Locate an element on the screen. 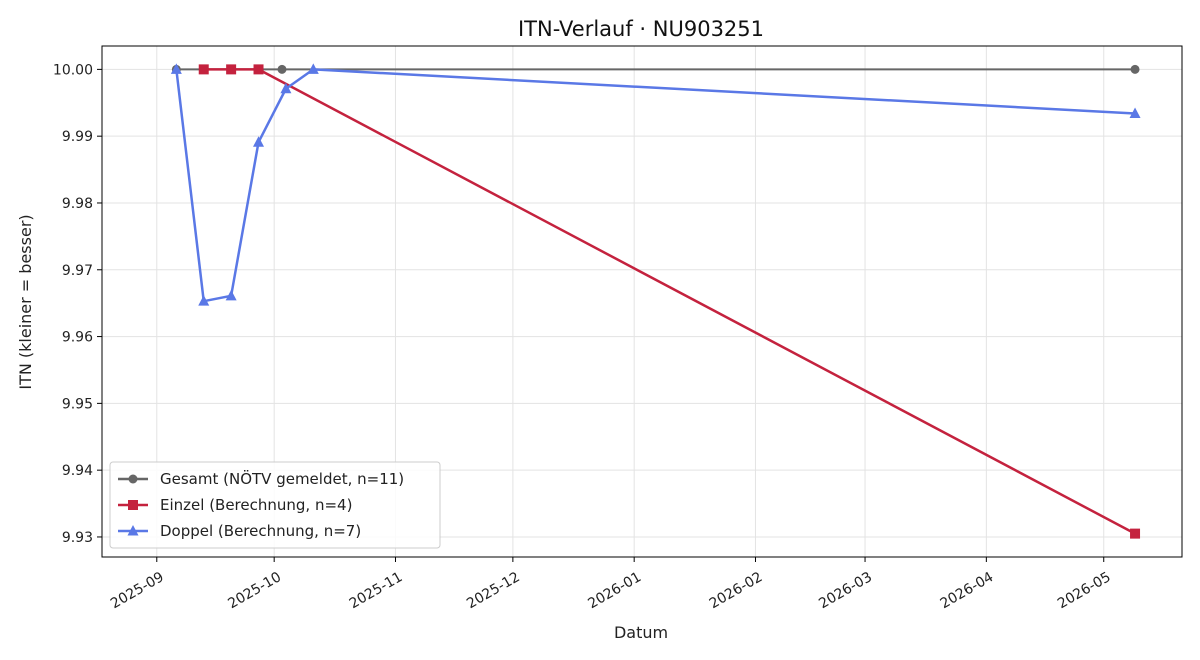  x-tick-label: 2026-05 is located at coordinates (1084, 590).